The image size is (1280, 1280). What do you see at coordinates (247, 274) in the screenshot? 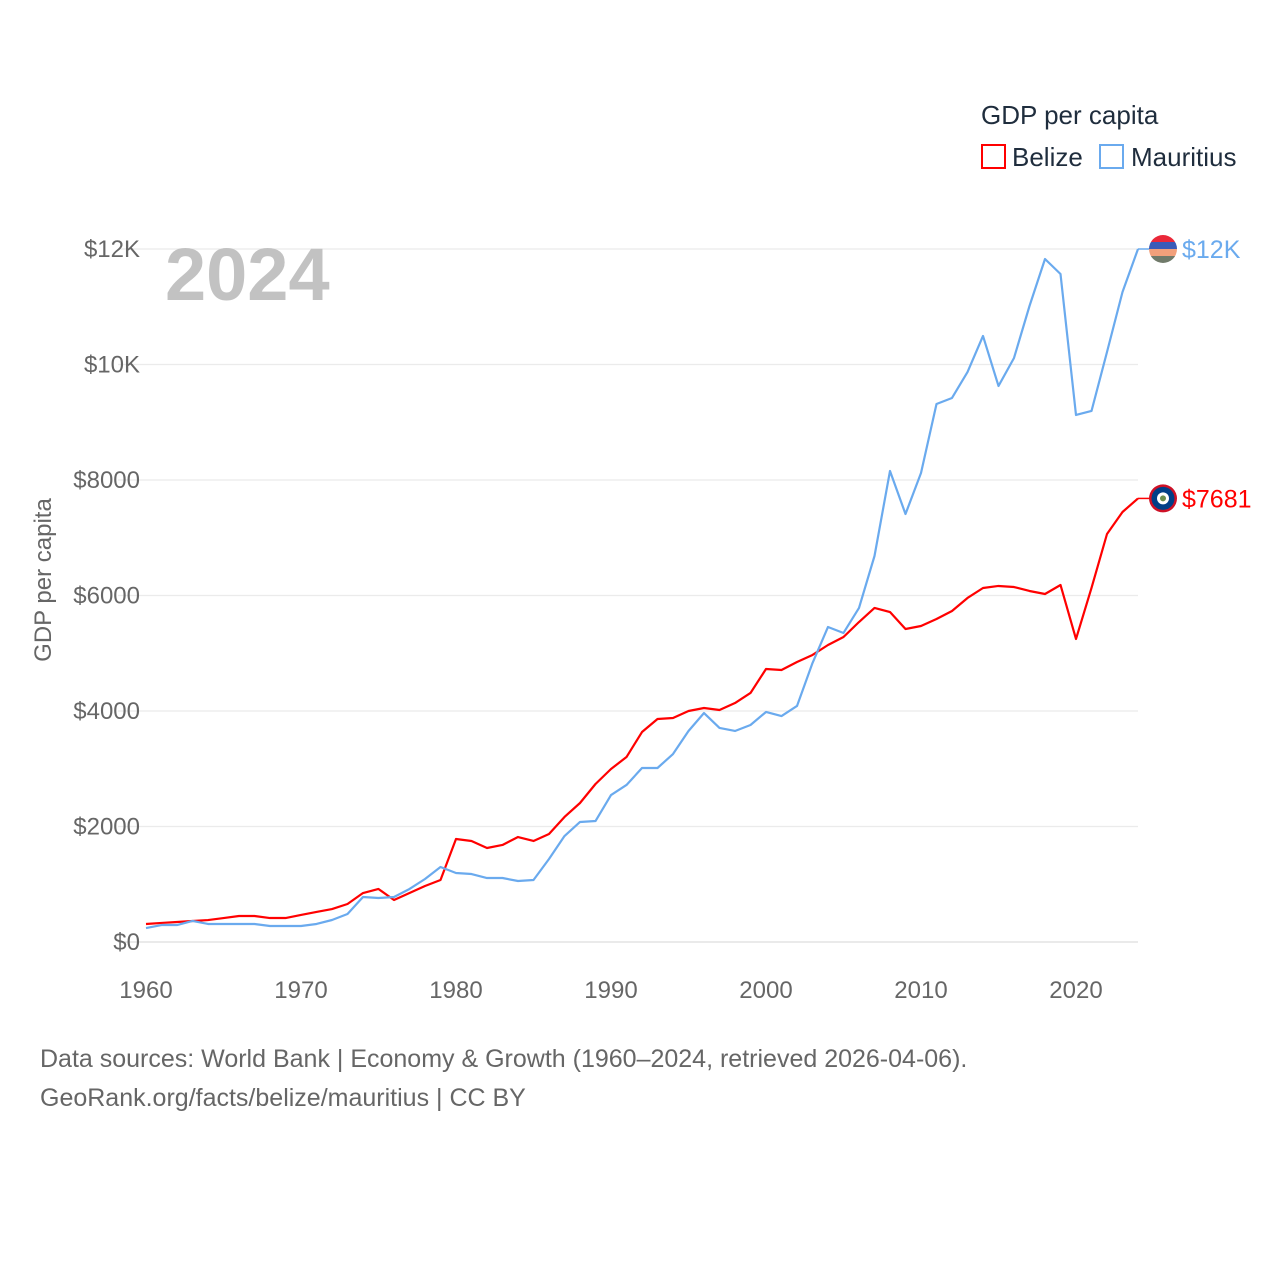
I see `year-watermark: 2024` at bounding box center [247, 274].